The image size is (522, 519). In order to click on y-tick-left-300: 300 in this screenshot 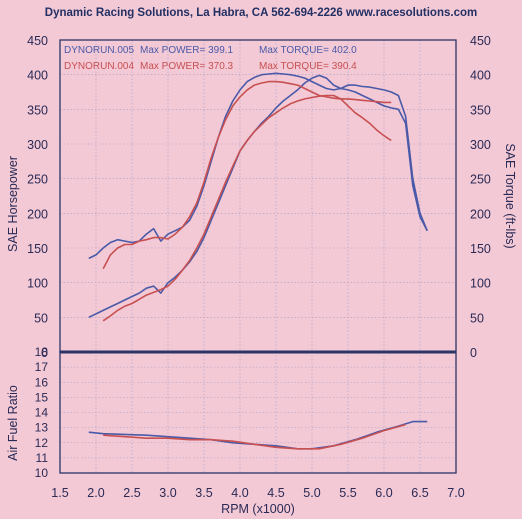, I will do `click(37, 145)`.